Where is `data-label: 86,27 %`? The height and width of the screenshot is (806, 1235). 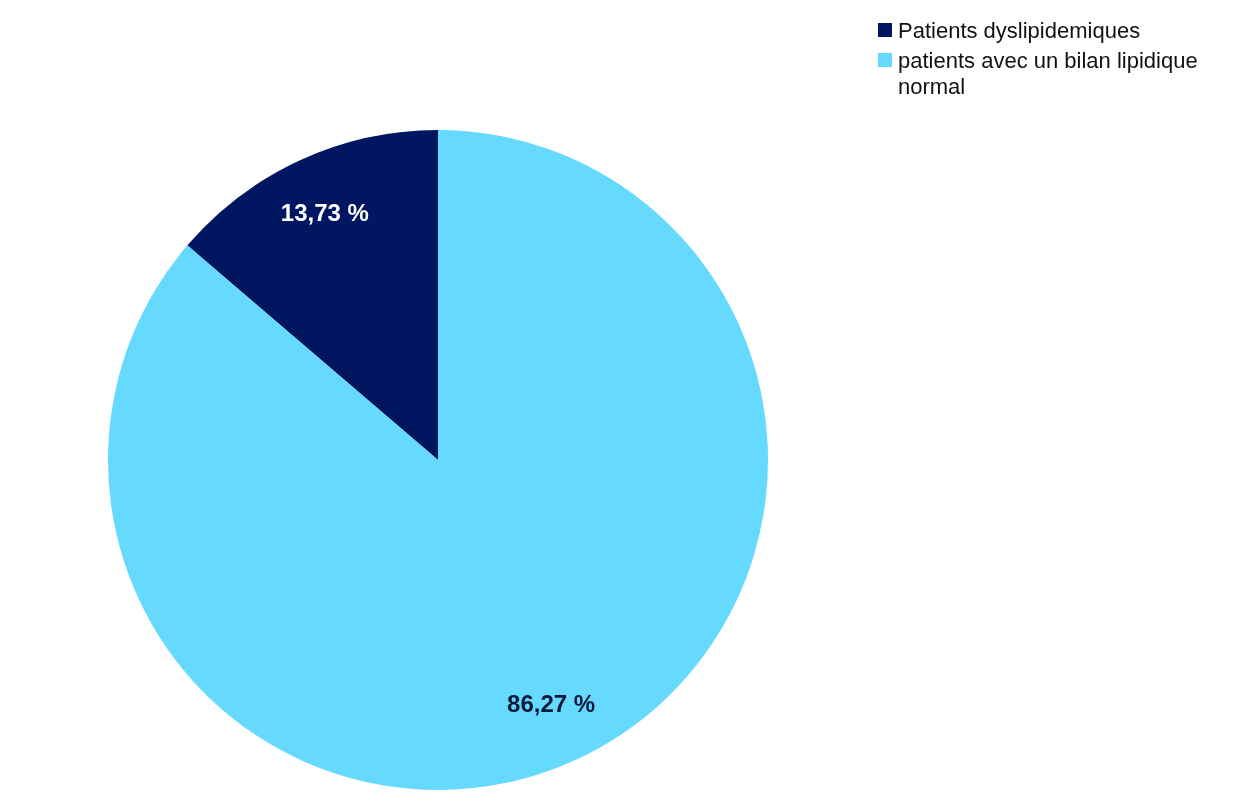
data-label: 86,27 % is located at coordinates (551, 704).